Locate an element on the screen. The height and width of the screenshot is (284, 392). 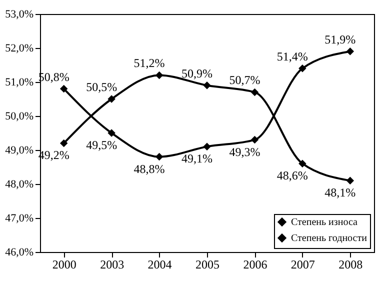
data-label: 50,9% is located at coordinates (197, 73).